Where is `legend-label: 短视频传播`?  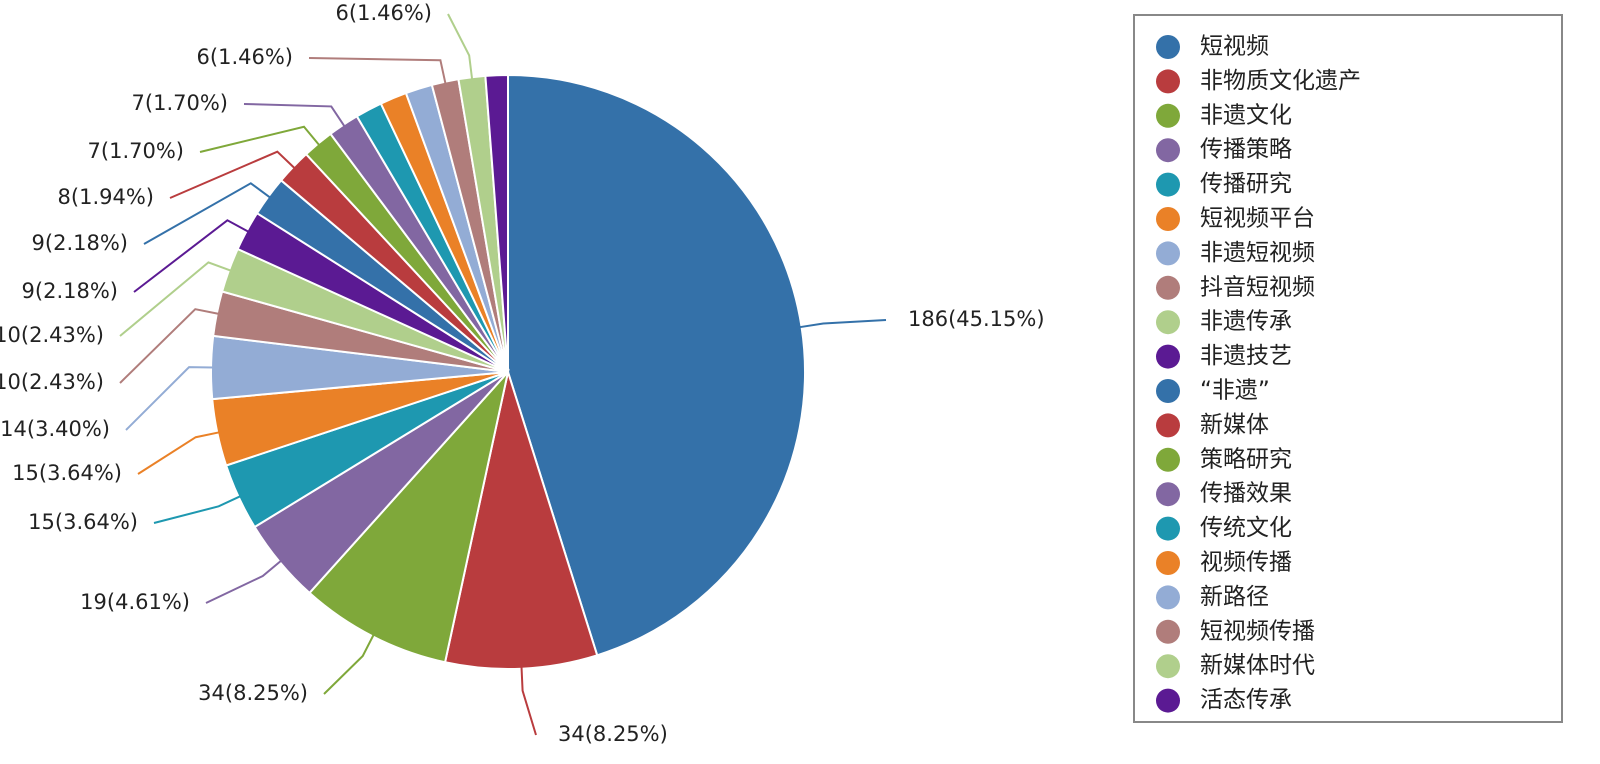 legend-label: 短视频传播 is located at coordinates (1257, 631).